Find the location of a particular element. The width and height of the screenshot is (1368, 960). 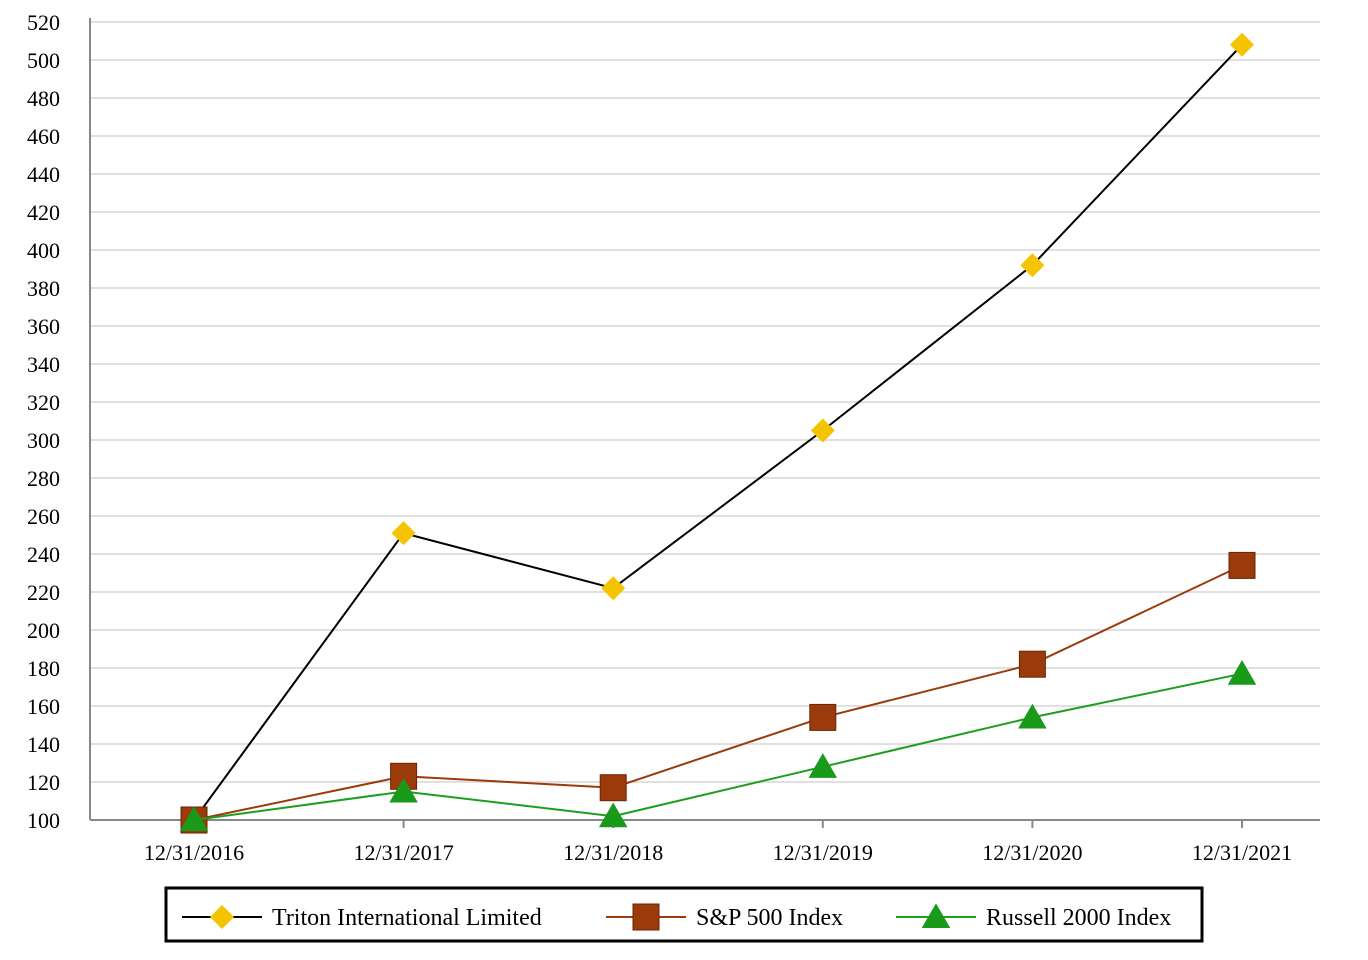

y-tick-label: 300 is located at coordinates (43, 440).